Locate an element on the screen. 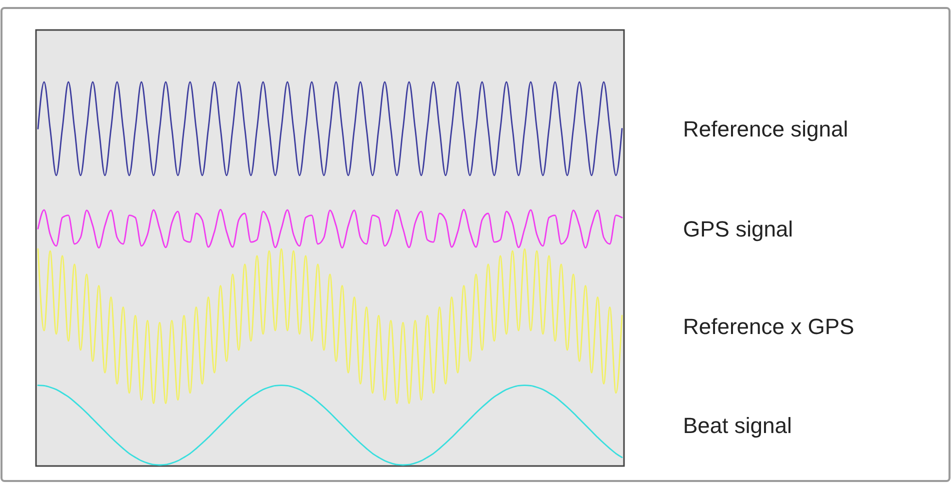 Image resolution: width=951 pixels, height=483 pixels. text: GPS signal is located at coordinates (738, 229).